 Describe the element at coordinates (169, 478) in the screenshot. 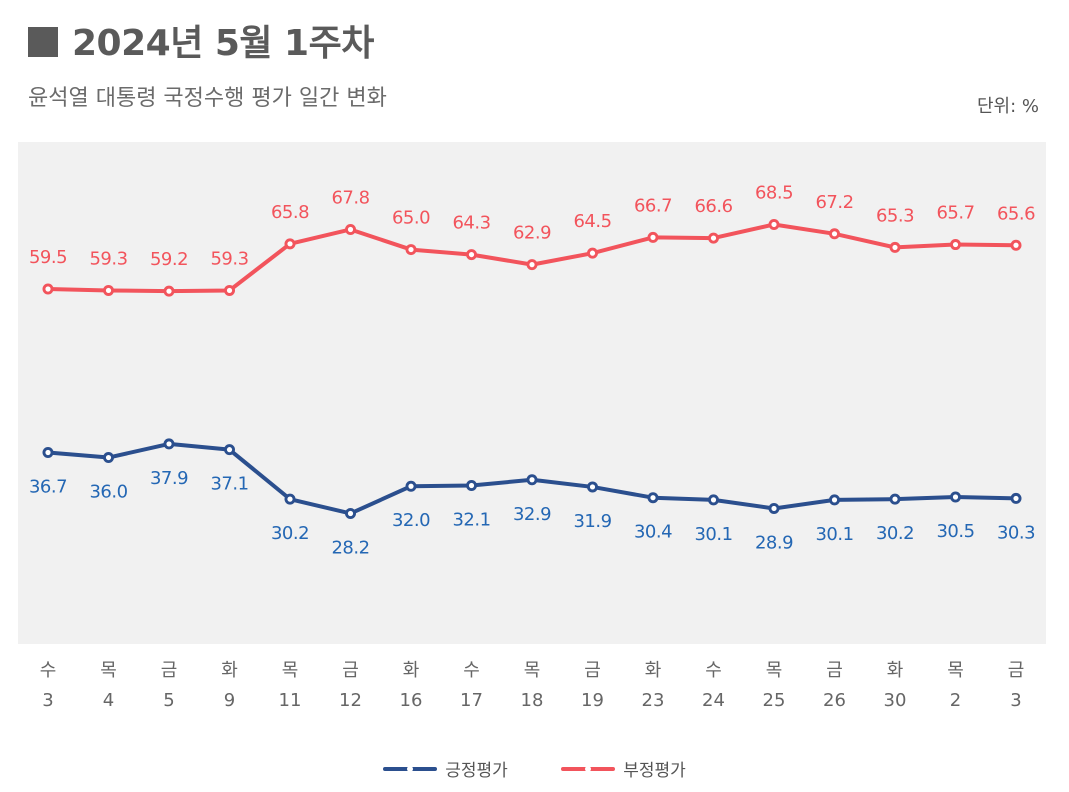

I see `data-label-positive: 37.9` at that location.